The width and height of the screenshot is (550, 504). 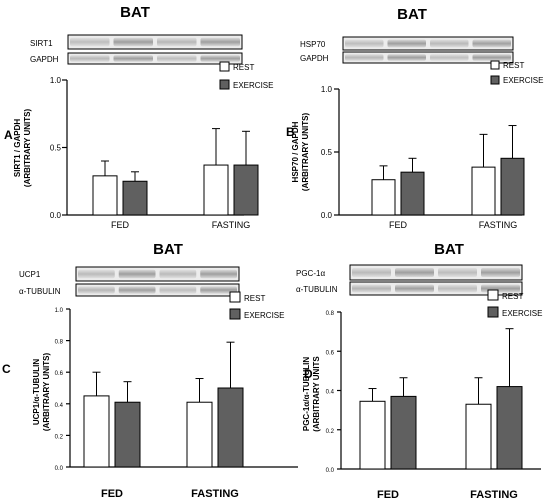 I want to click on blot-label: PGC-1α, so click(x=310, y=273).